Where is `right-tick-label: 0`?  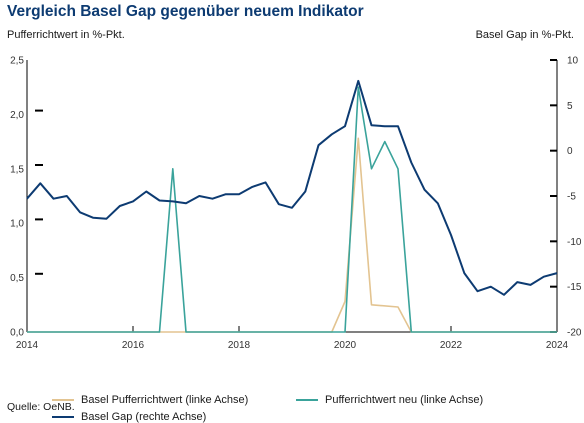
right-tick-label: 0 is located at coordinates (570, 151).